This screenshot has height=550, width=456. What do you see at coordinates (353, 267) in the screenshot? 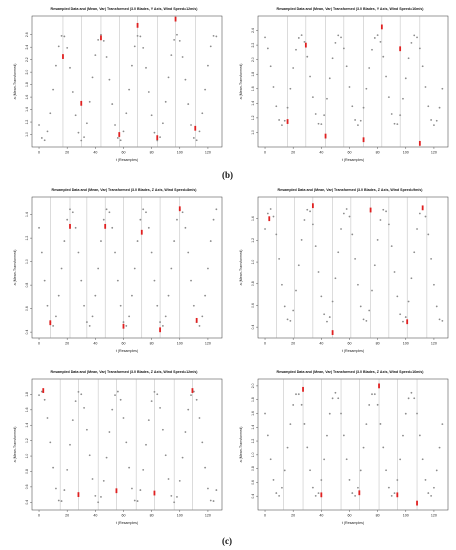
I see `plot-frame` at bounding box center [353, 267].